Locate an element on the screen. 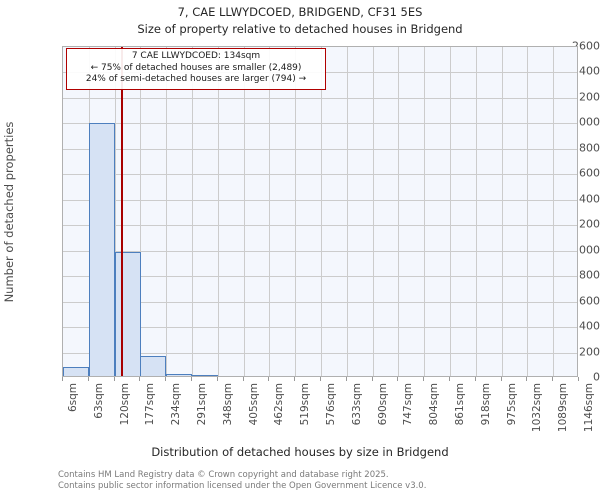  y-axis-tick-label: 400 is located at coordinates (589, 326).